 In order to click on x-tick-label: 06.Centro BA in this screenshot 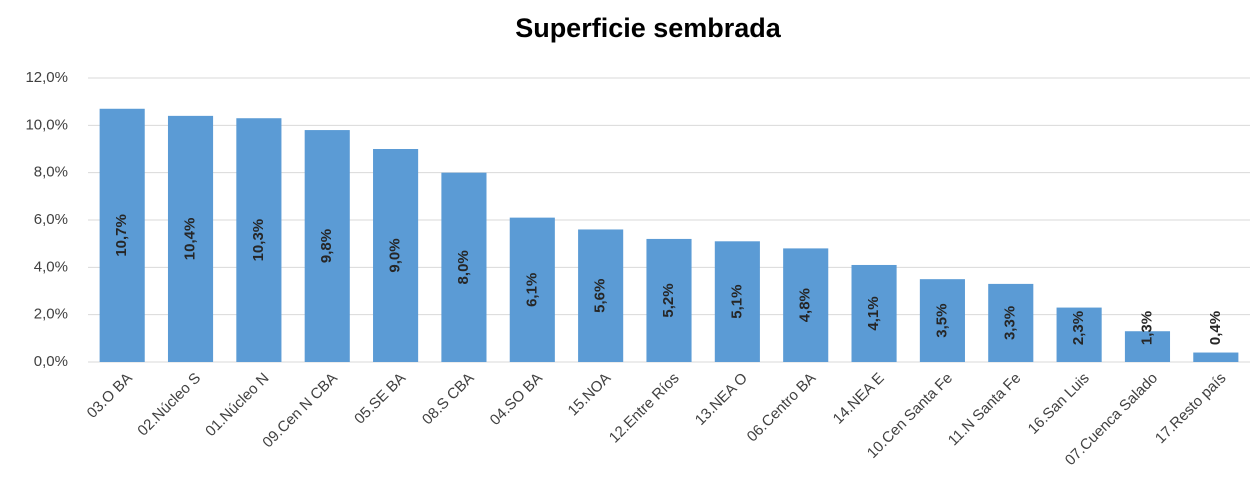, I will do `click(782, 408)`.